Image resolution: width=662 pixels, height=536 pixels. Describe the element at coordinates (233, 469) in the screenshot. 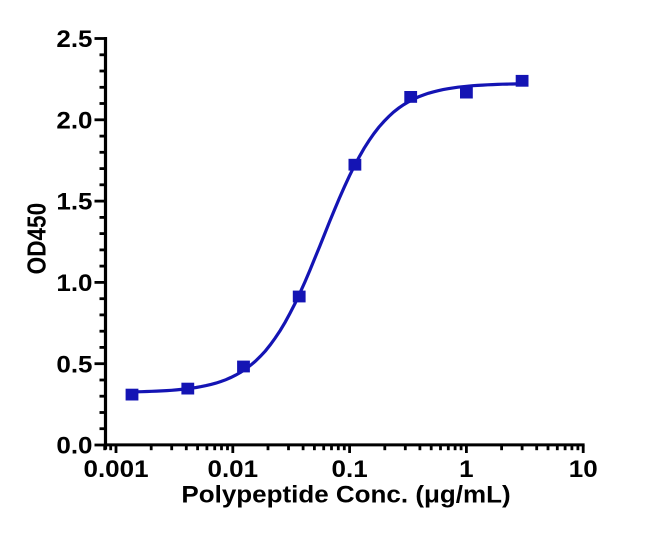

I see `svg-text: 0.01` at that location.